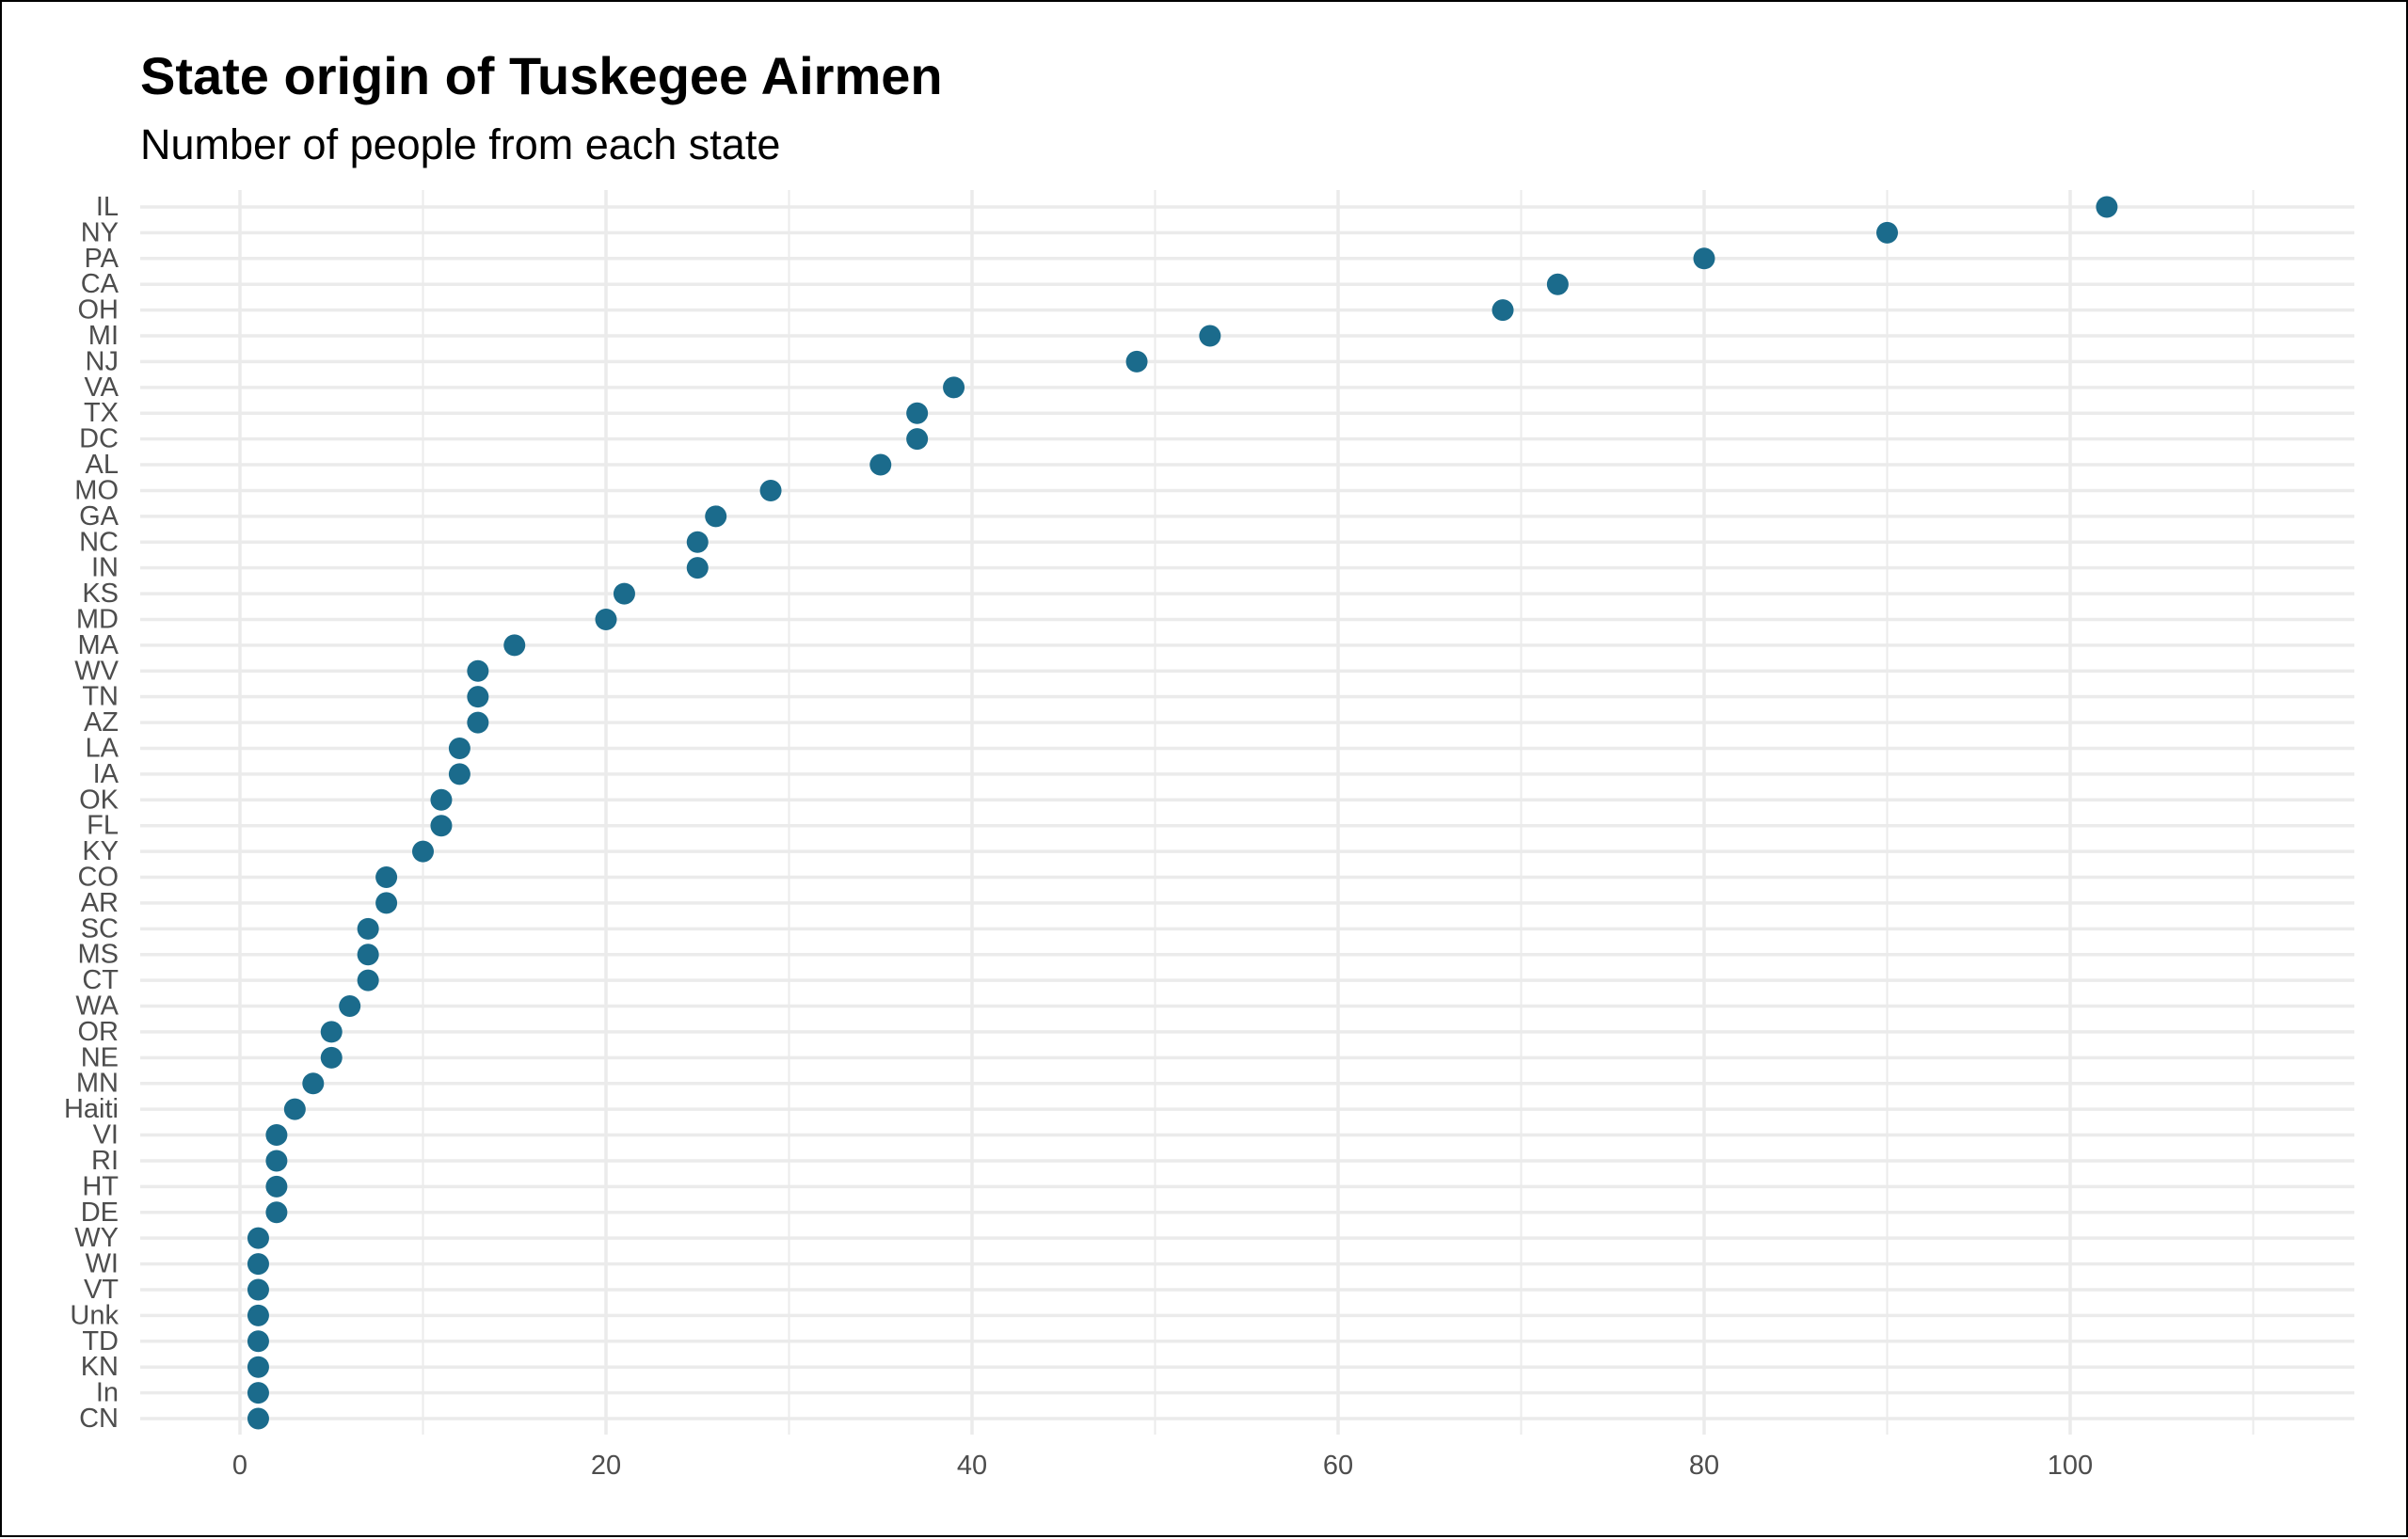  What do you see at coordinates (716, 516) in the screenshot?
I see `data-point-ga` at bounding box center [716, 516].